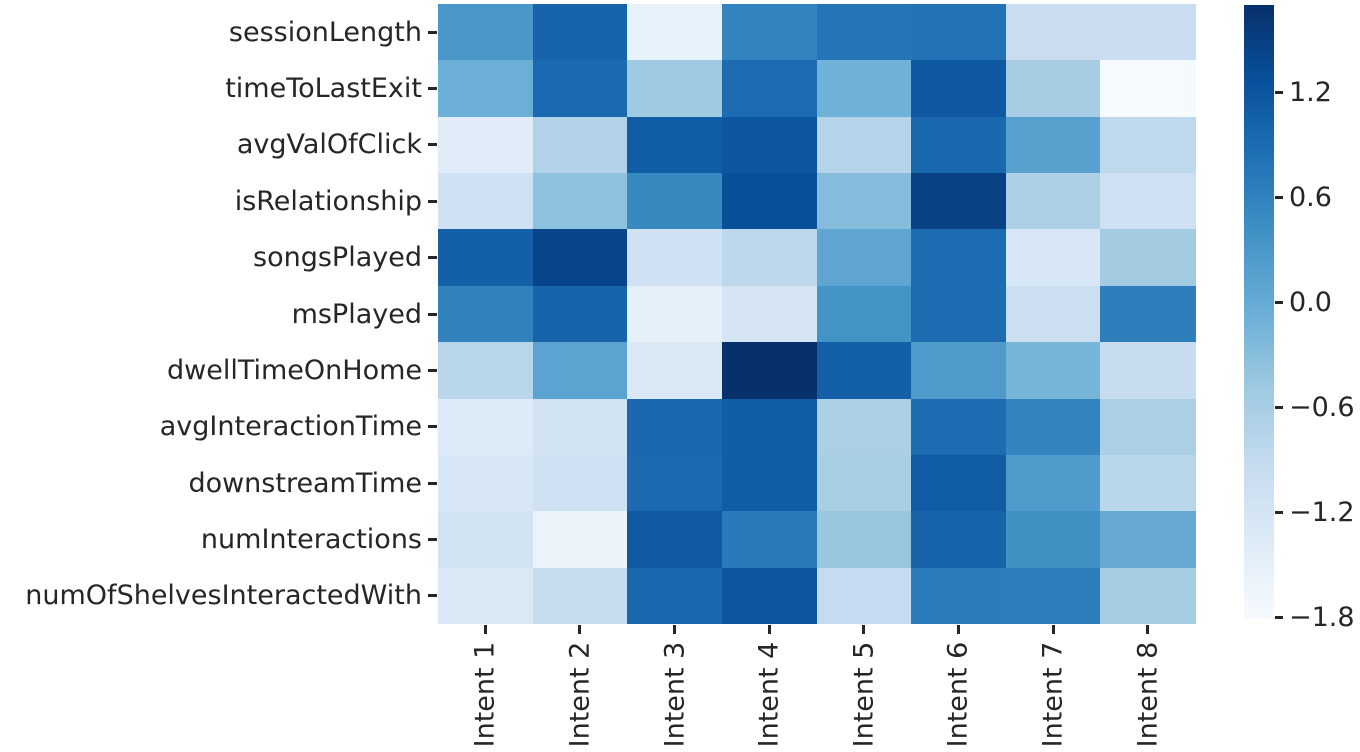  What do you see at coordinates (323, 89) in the screenshot?
I see `y-tick-label: timeToLastExit` at bounding box center [323, 89].